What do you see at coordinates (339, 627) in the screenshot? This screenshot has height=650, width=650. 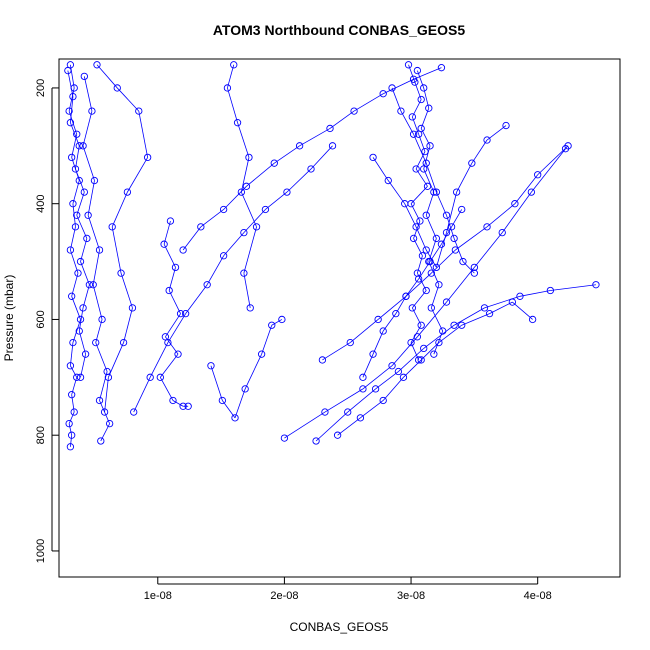 I see `x-axis-label: CONBAS_GEOS5` at bounding box center [339, 627].